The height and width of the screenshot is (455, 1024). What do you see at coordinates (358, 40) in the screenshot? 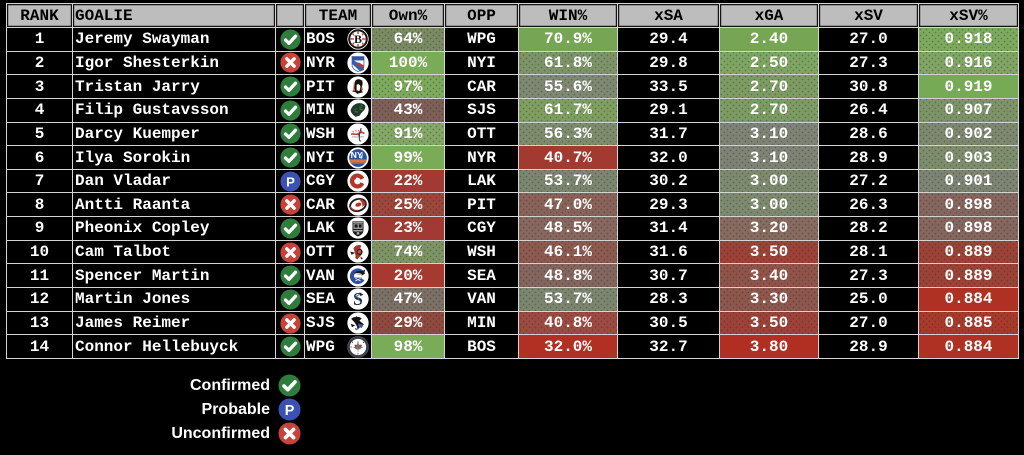
I see `svg-text: B` at bounding box center [358, 40].